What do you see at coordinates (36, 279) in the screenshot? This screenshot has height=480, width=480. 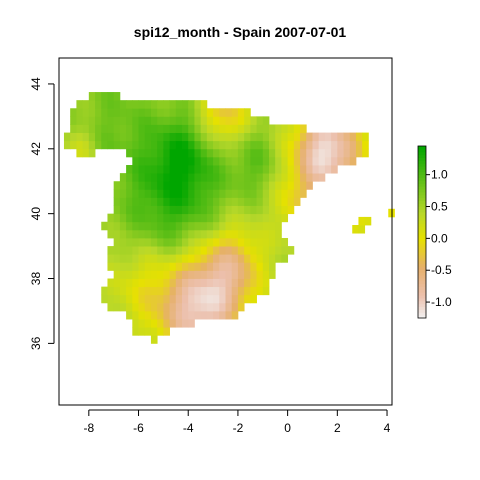 I see `y-tick-label: 38` at bounding box center [36, 279].